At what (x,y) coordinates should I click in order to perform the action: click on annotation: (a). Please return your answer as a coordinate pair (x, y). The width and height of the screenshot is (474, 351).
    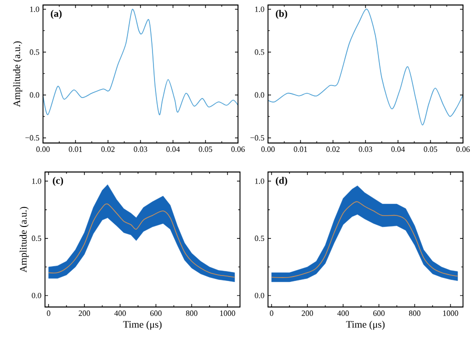
    Looking at the image, I should click on (56, 14).